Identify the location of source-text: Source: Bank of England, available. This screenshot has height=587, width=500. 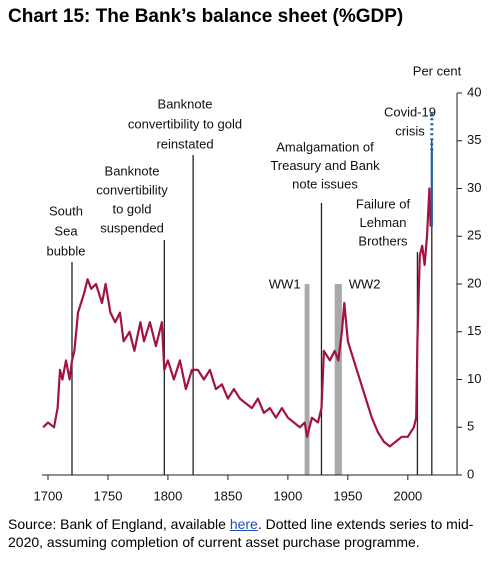
(119, 524).